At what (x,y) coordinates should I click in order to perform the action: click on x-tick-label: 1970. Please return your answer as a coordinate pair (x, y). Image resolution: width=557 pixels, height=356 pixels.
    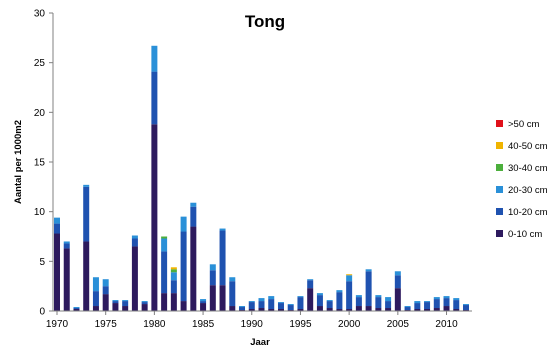
    Looking at the image, I should click on (57, 324).